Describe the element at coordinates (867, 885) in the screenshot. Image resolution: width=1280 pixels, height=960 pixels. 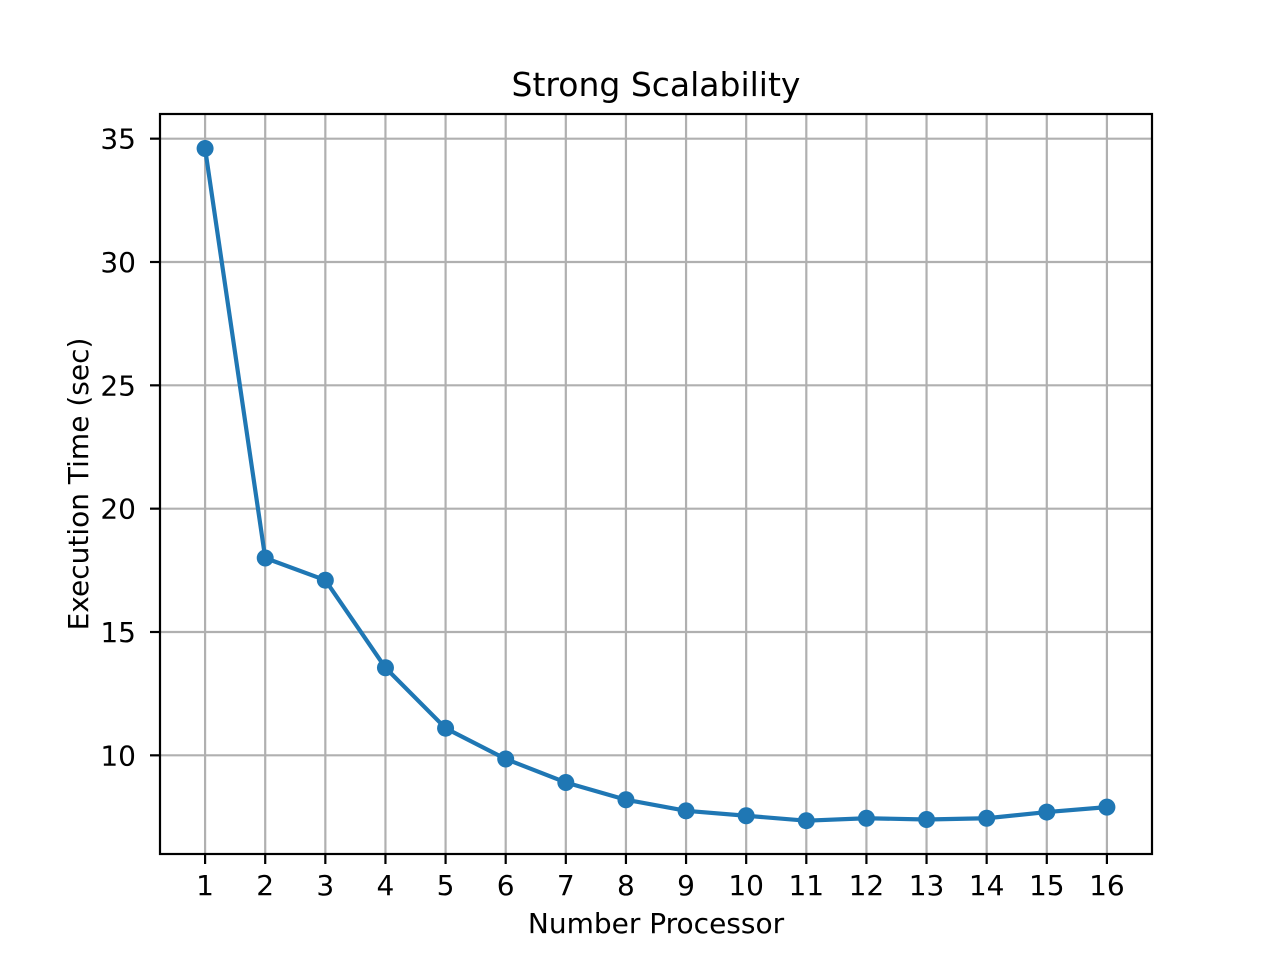
I see `x-tick-label: 12` at that location.